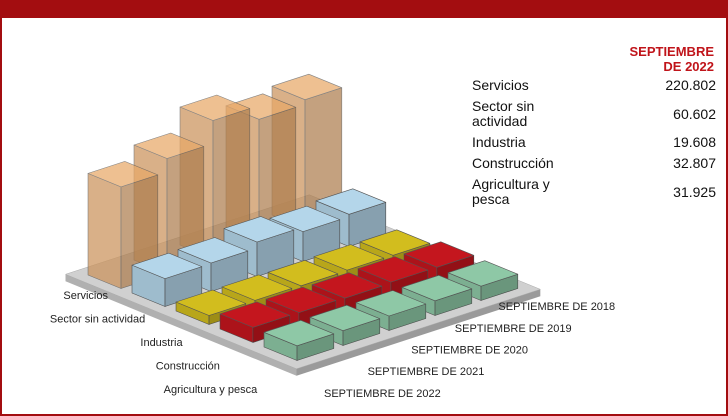 The height and width of the screenshot is (416, 728). What do you see at coordinates (426, 372) in the screenshot?
I see `column-label: SEPTIEMBRE DE 2021` at bounding box center [426, 372].